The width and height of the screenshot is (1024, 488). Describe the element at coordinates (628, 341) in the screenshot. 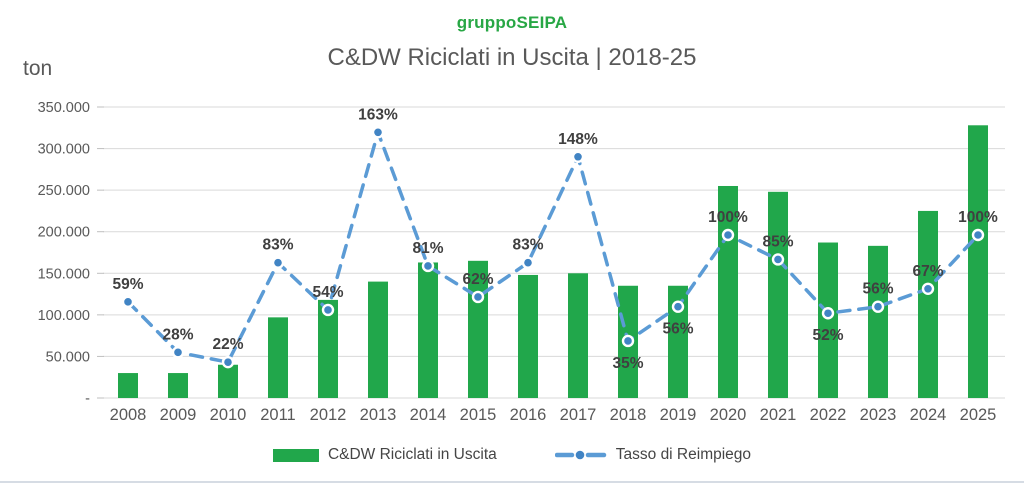

I see `marker-2018` at that location.